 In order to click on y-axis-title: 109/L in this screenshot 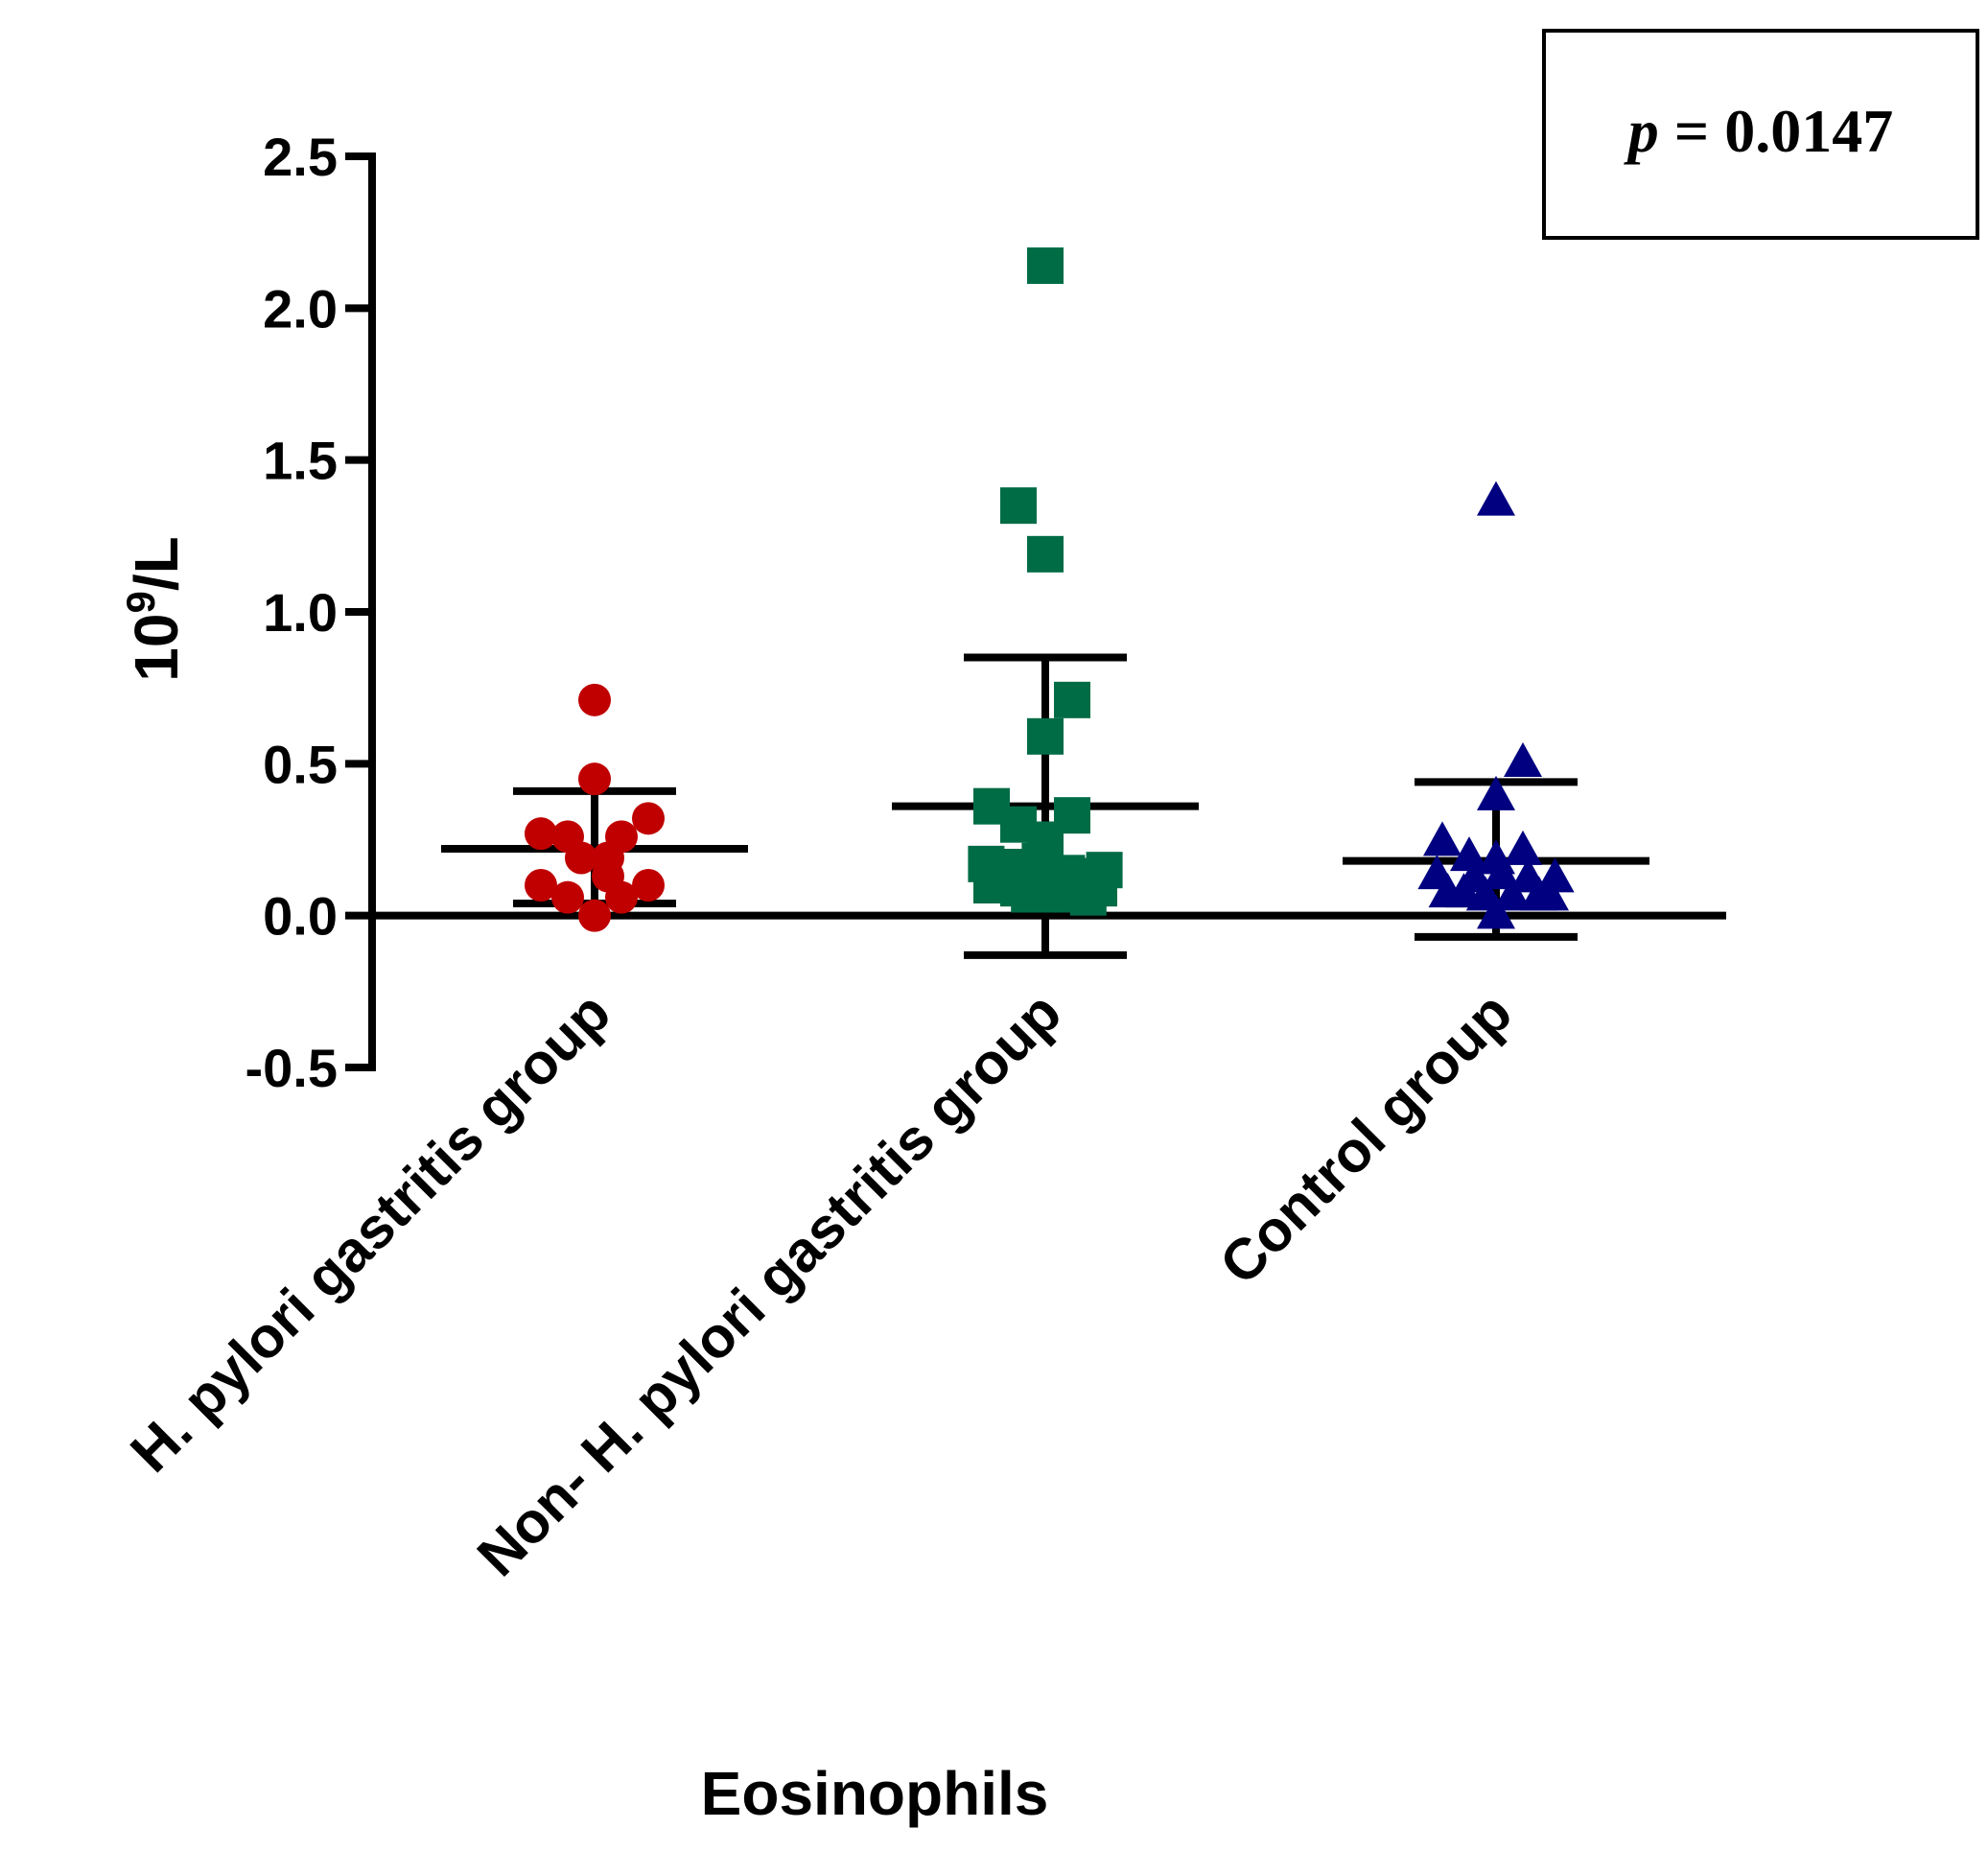, I will do `click(155, 608)`.